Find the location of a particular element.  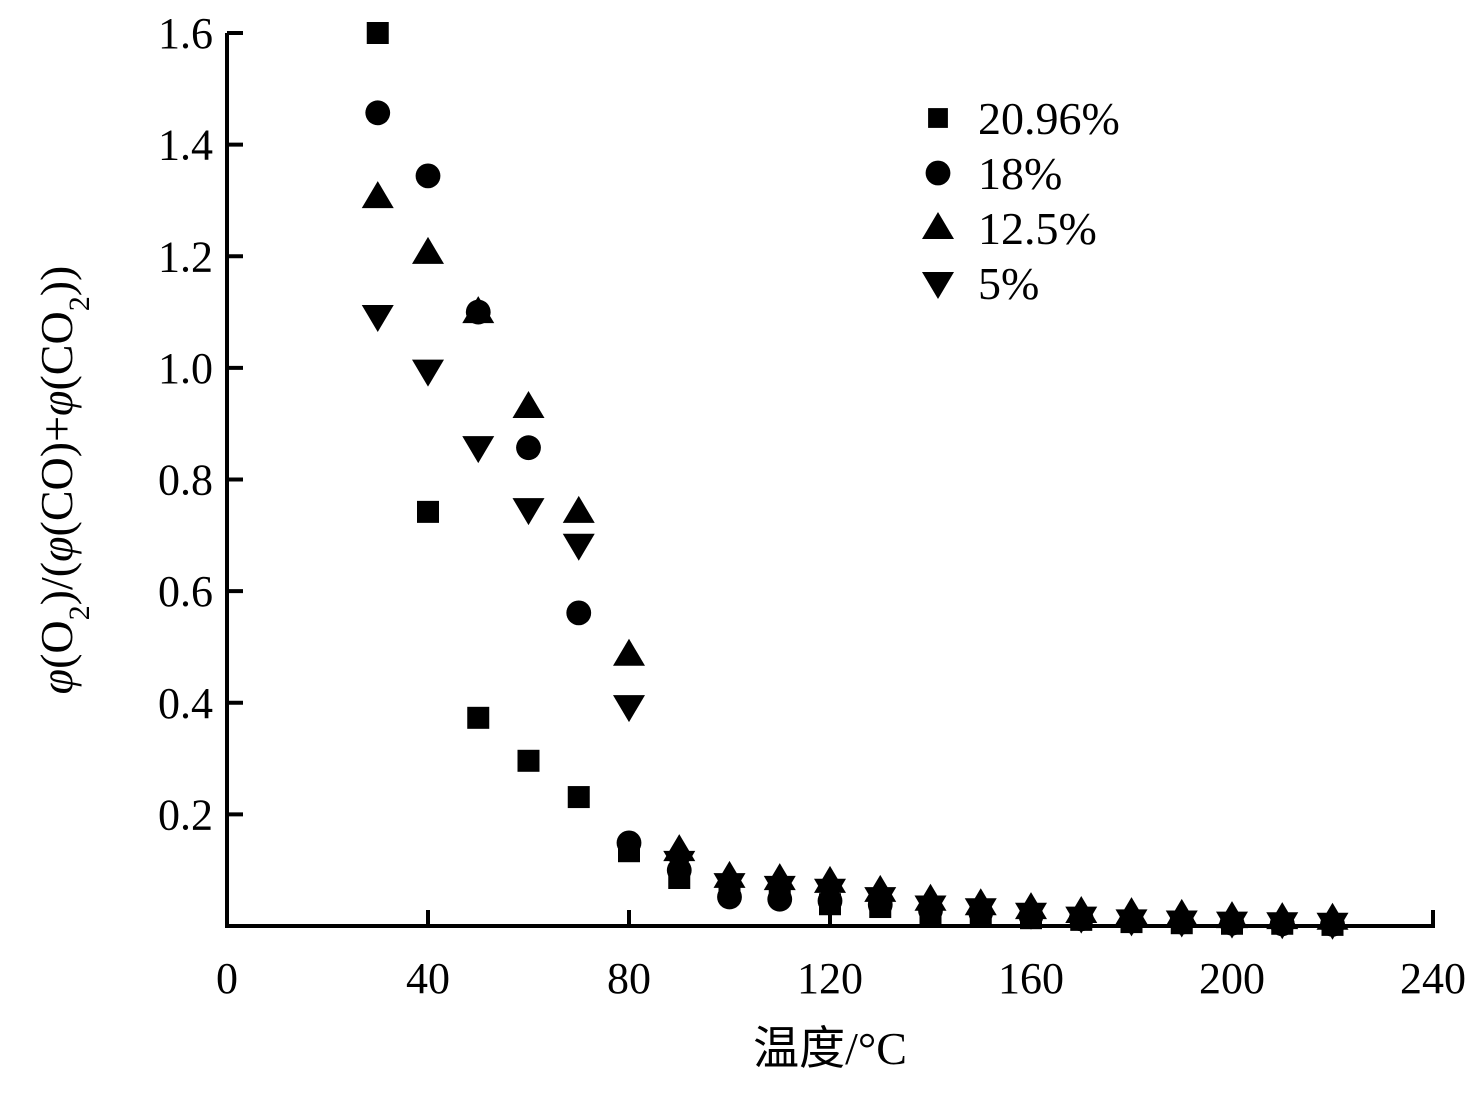

square-legend-icon is located at coordinates (938, 118).